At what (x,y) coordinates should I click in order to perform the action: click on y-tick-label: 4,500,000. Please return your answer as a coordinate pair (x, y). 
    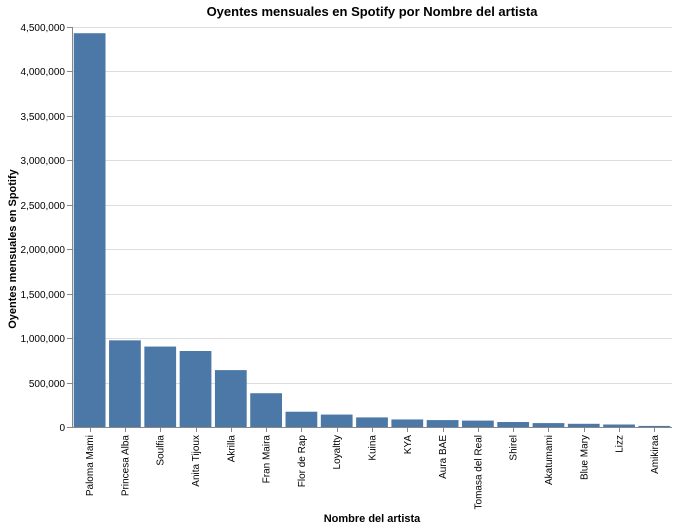
    Looking at the image, I should click on (43, 28).